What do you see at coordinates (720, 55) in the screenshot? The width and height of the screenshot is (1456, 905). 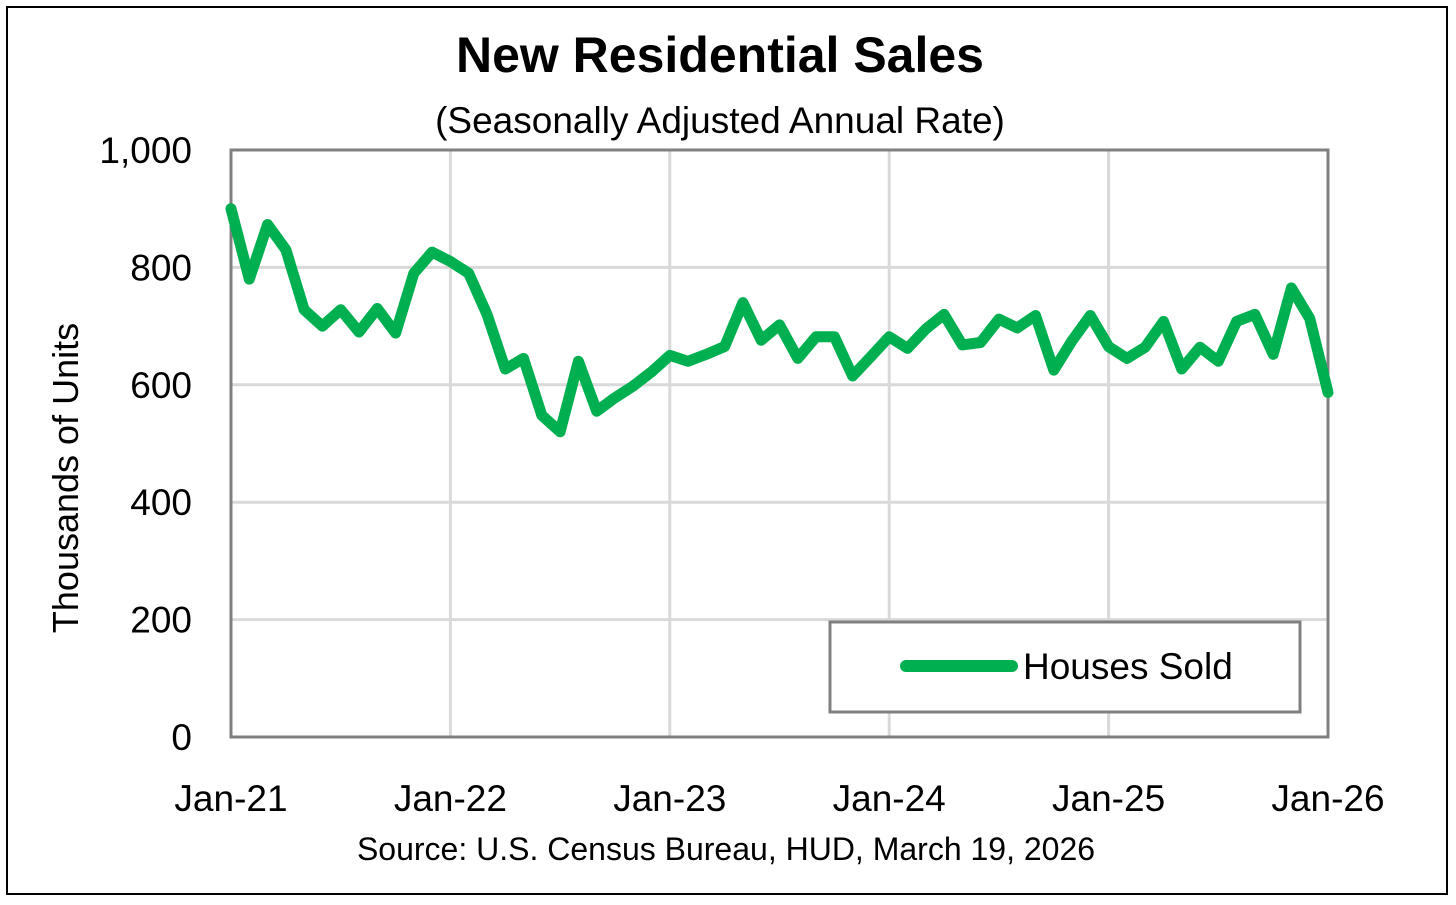 I see `chart-title: New Residential Sales` at bounding box center [720, 55].